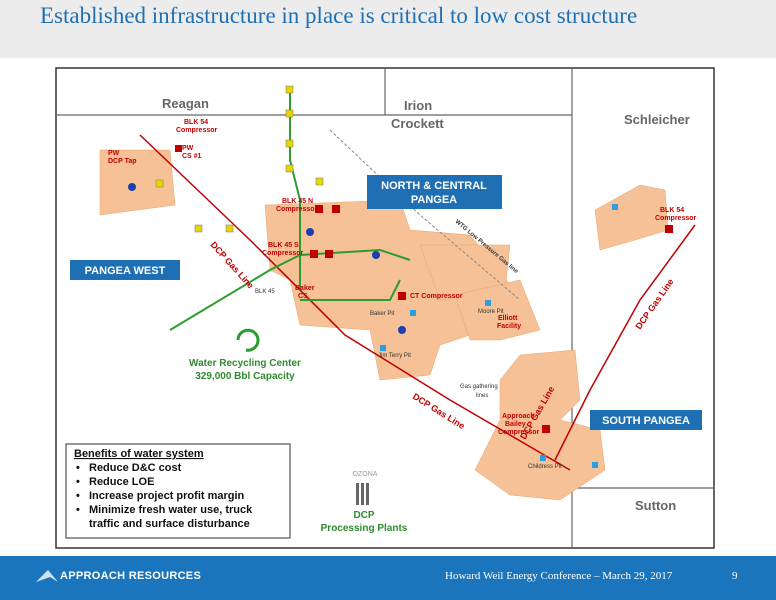 This screenshot has height=600, width=776. Describe the element at coordinates (167, 496) in the screenshot. I see `benefit-item: Increase project profit margin` at that location.